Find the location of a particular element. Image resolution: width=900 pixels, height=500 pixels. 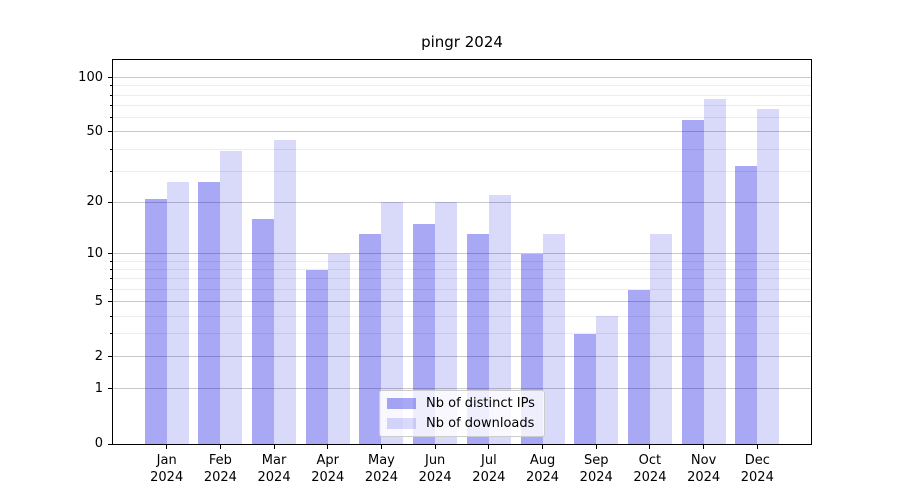

bar-jul-downloads is located at coordinates (499, 319).